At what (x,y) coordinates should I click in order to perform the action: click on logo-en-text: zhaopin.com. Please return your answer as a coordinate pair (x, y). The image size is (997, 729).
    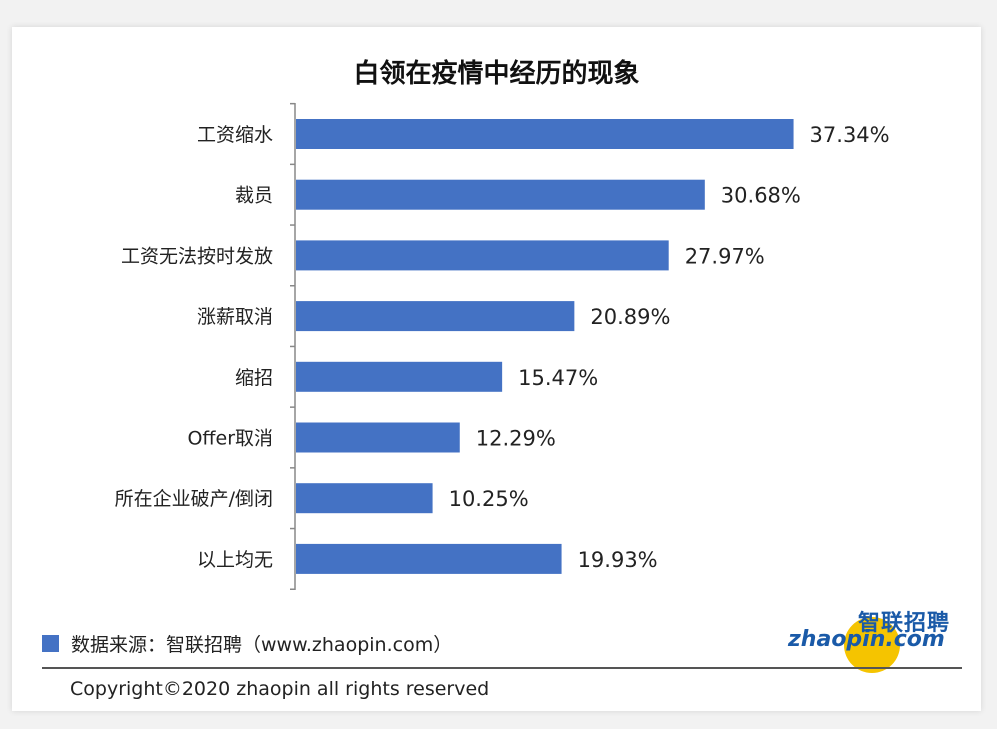
    Looking at the image, I should click on (866, 639).